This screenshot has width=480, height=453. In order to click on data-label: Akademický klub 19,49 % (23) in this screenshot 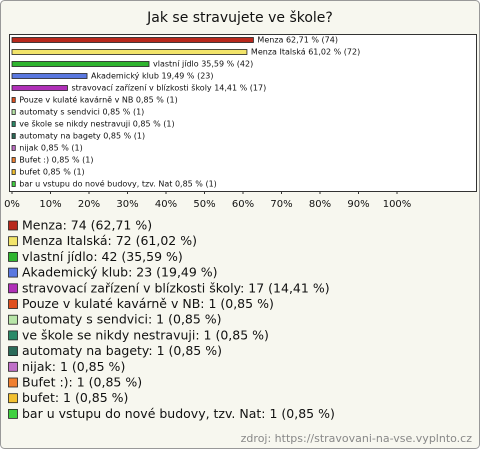, I will do `click(152, 76)`.